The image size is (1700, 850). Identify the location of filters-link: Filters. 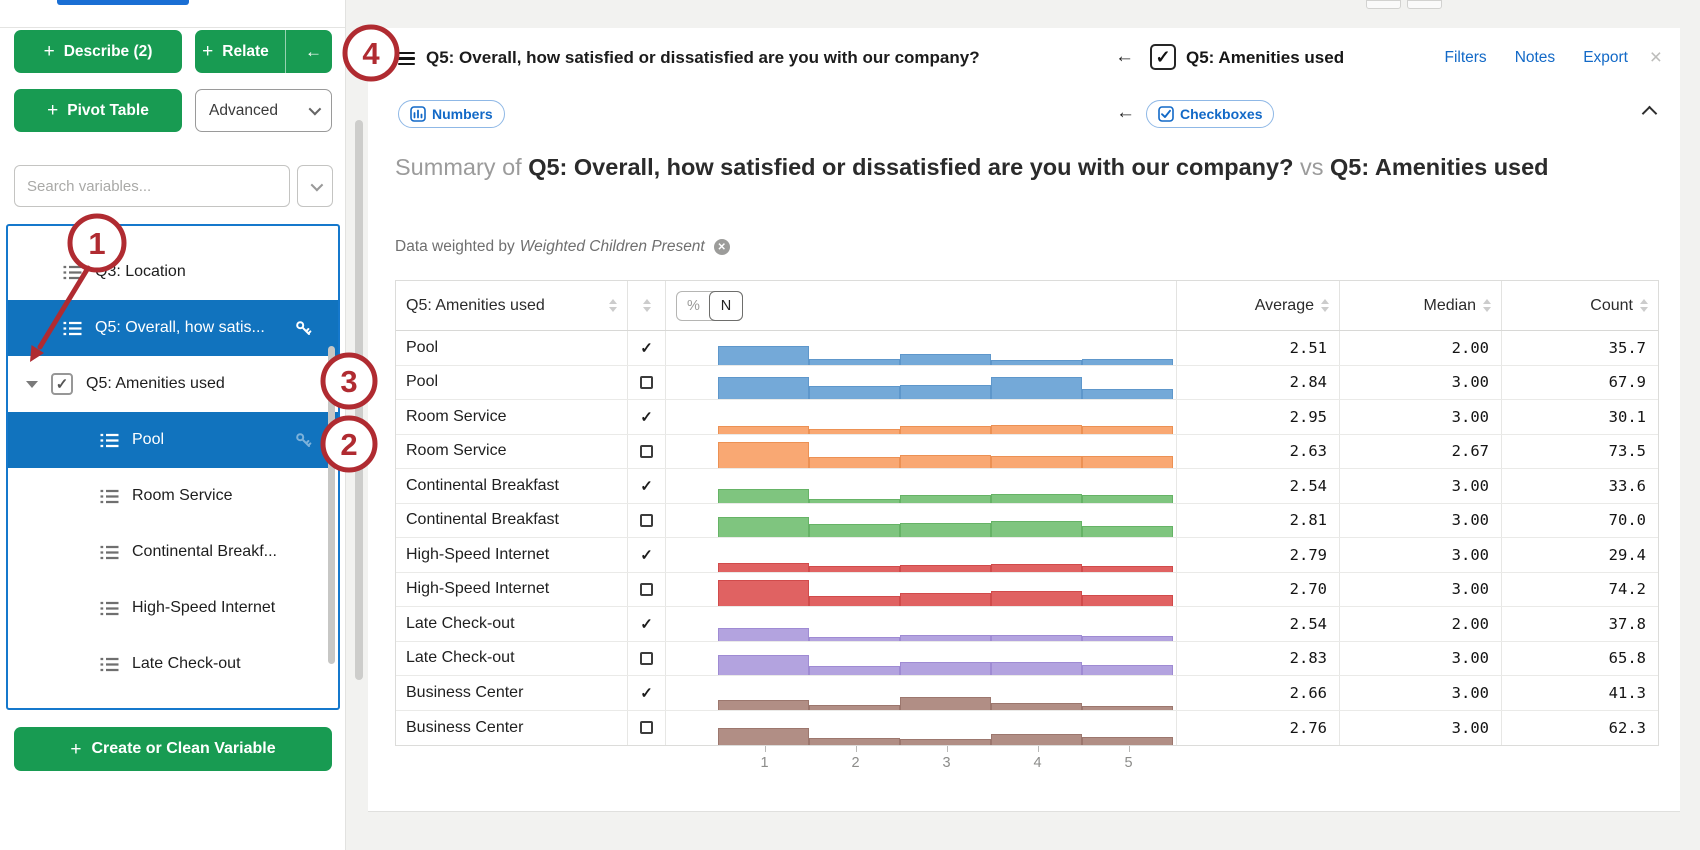
(1465, 57).